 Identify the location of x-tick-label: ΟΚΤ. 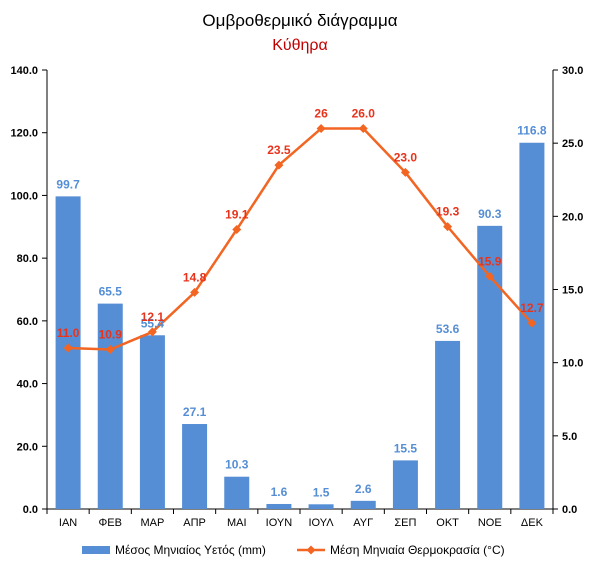
(447, 523).